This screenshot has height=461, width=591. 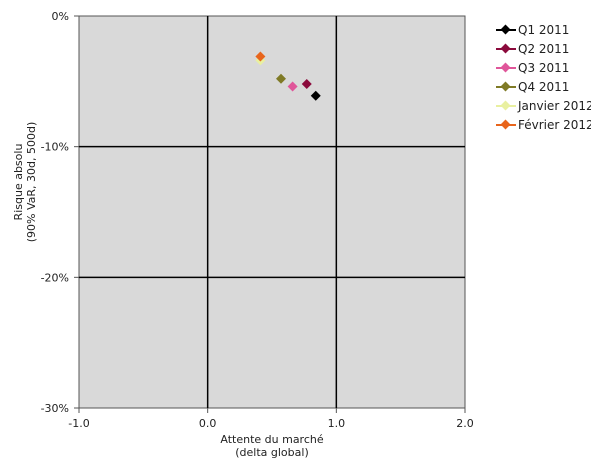 I want to click on x-tick-label: -1.0, so click(x=78, y=423).